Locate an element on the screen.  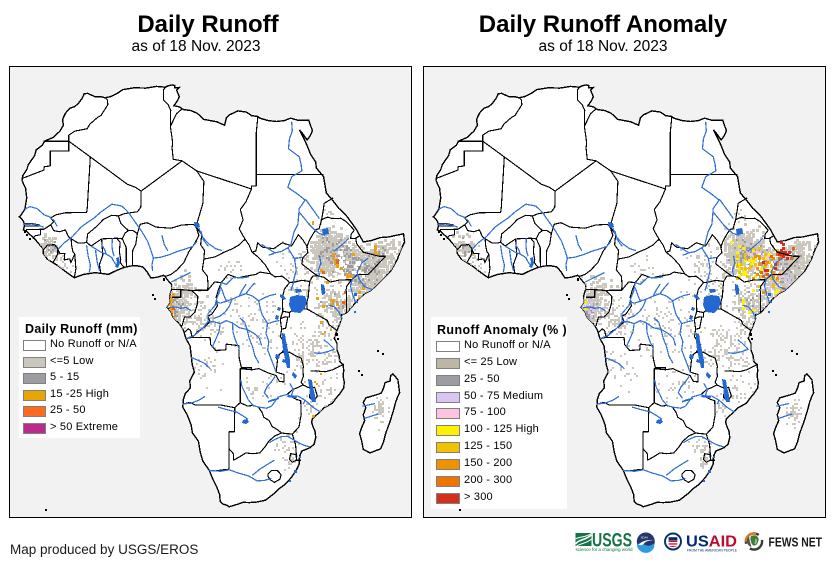
svg-text: USAID is located at coordinates (711, 542).